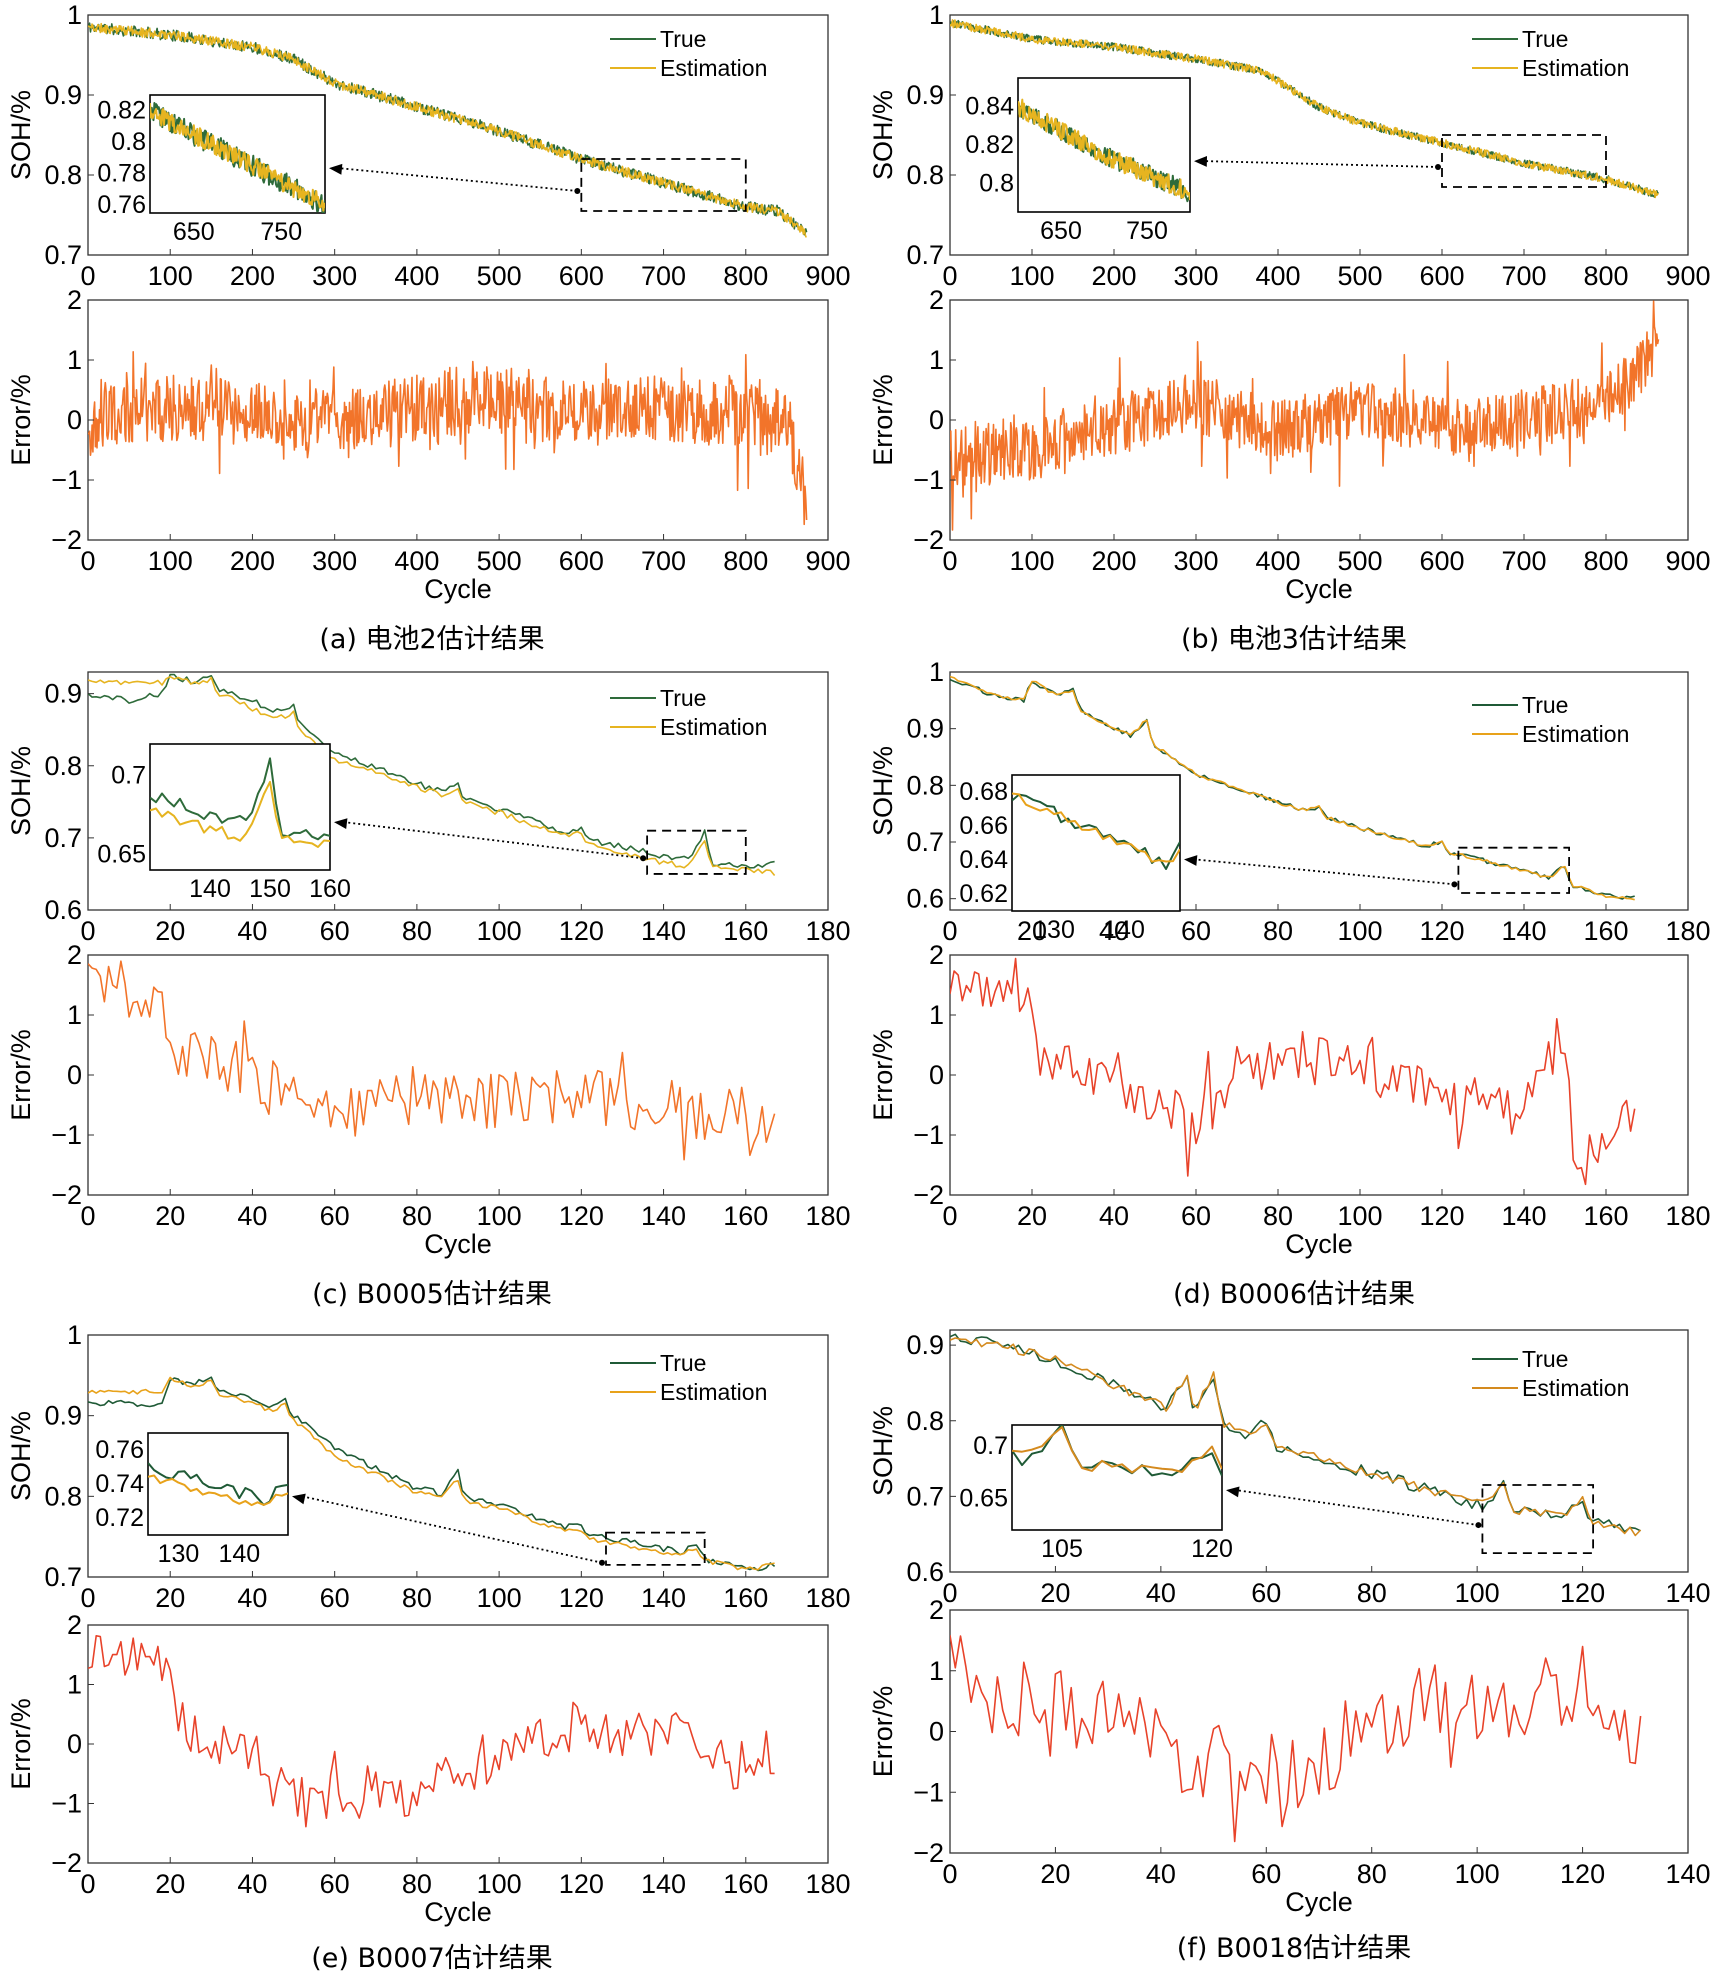 The image size is (1713, 1980). I want to click on panel-f-error: 0 20 40 60 80 100 120 140 −2 −1 0 1 2 Error/% Cycle, so click(1289, 1756).